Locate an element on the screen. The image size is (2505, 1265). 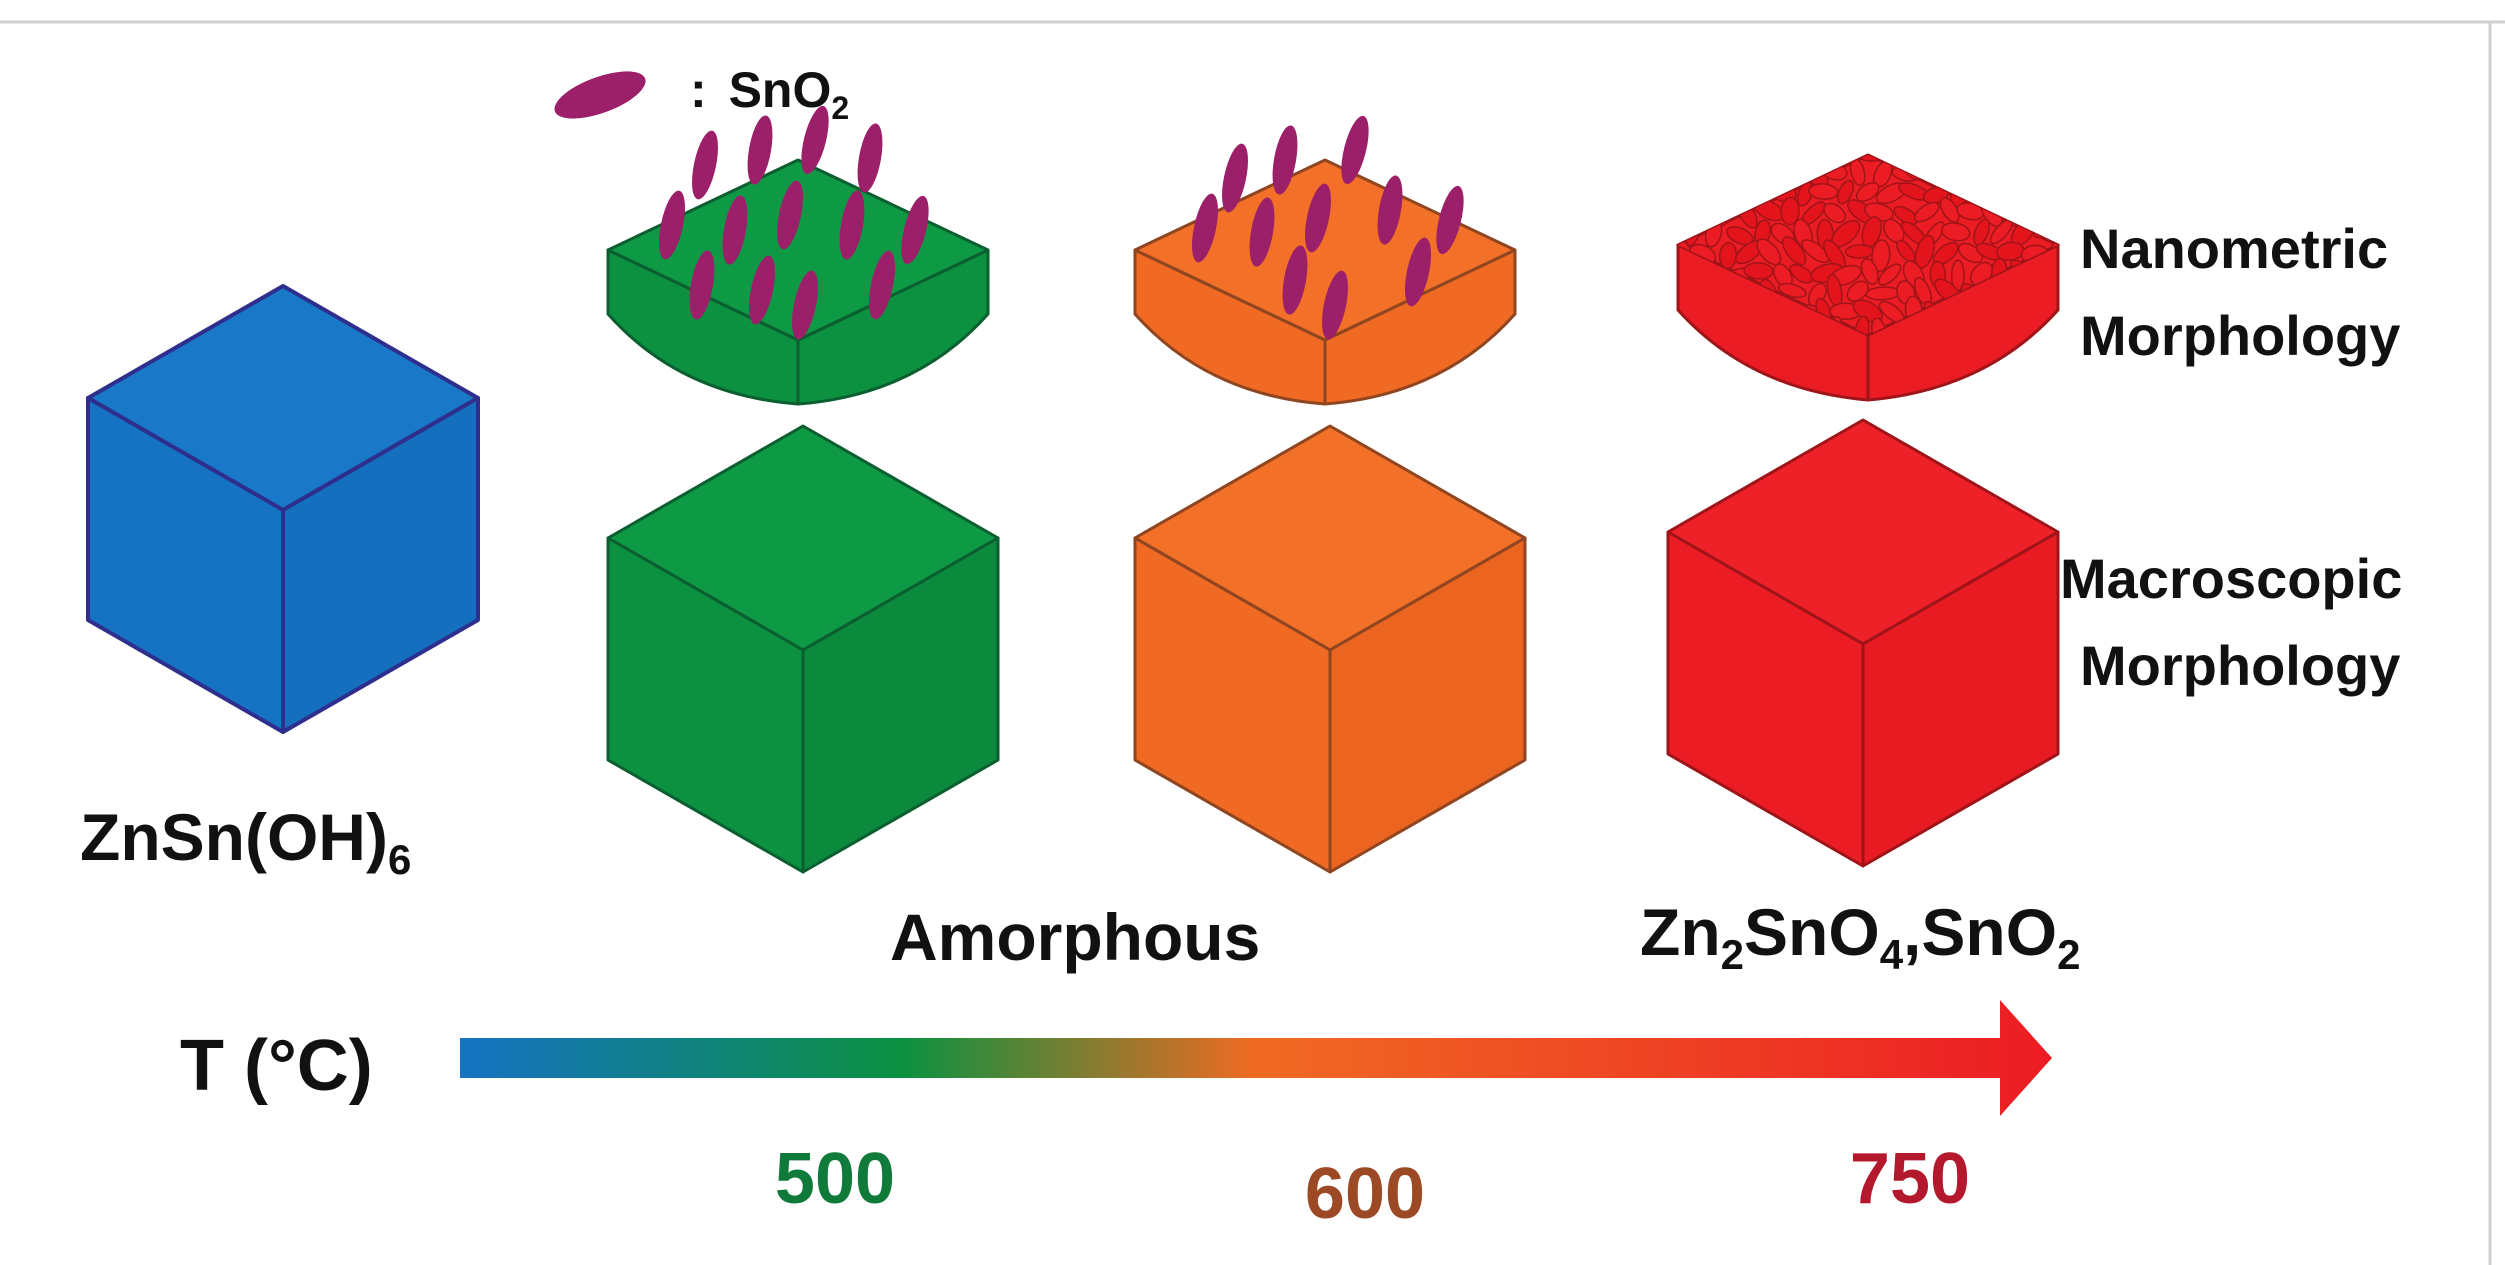
stage-600-sno2-rods is located at coordinates (1328, 227).